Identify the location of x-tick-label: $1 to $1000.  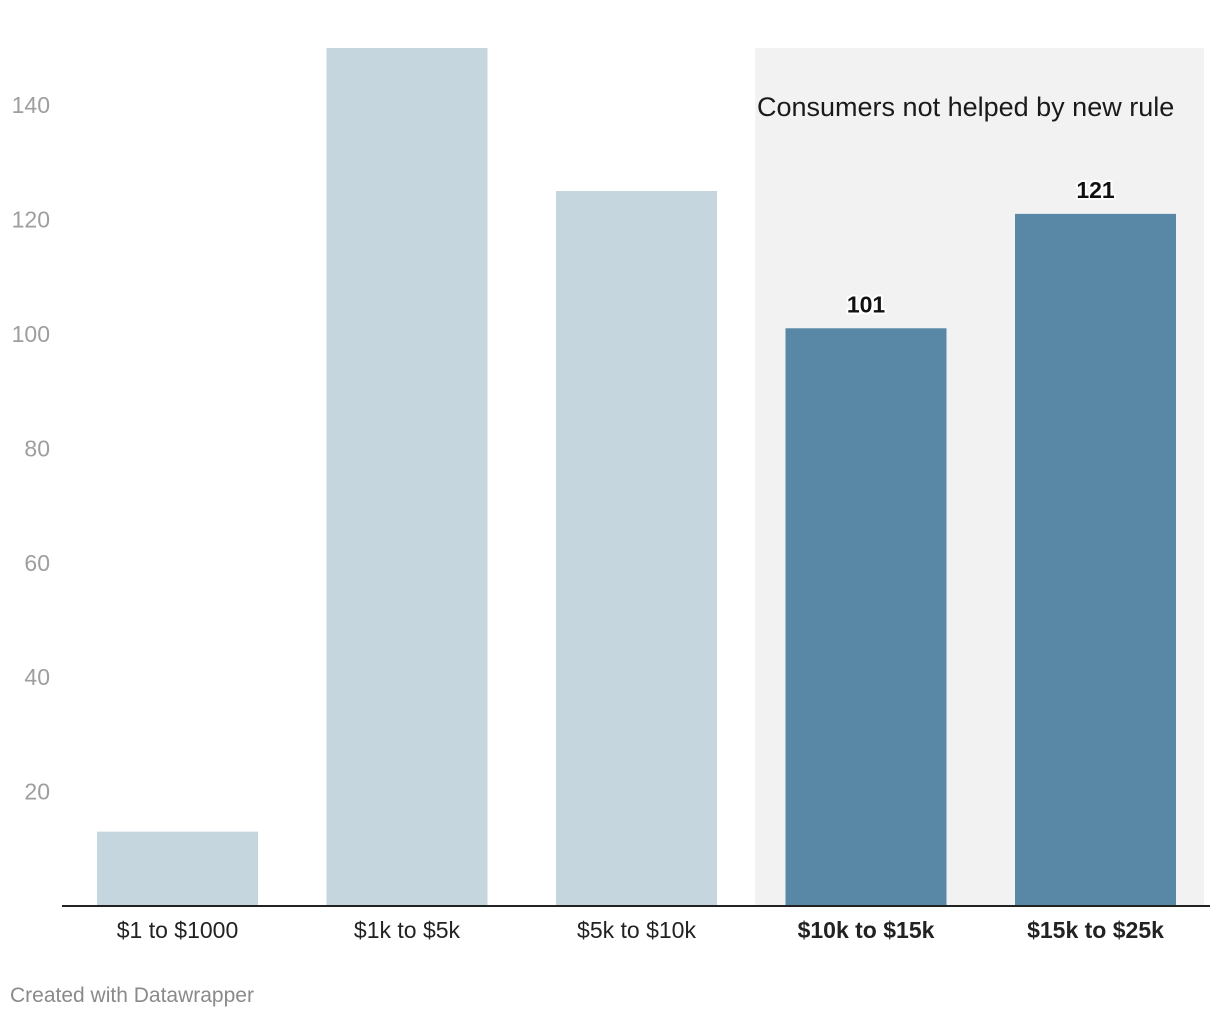
(178, 930).